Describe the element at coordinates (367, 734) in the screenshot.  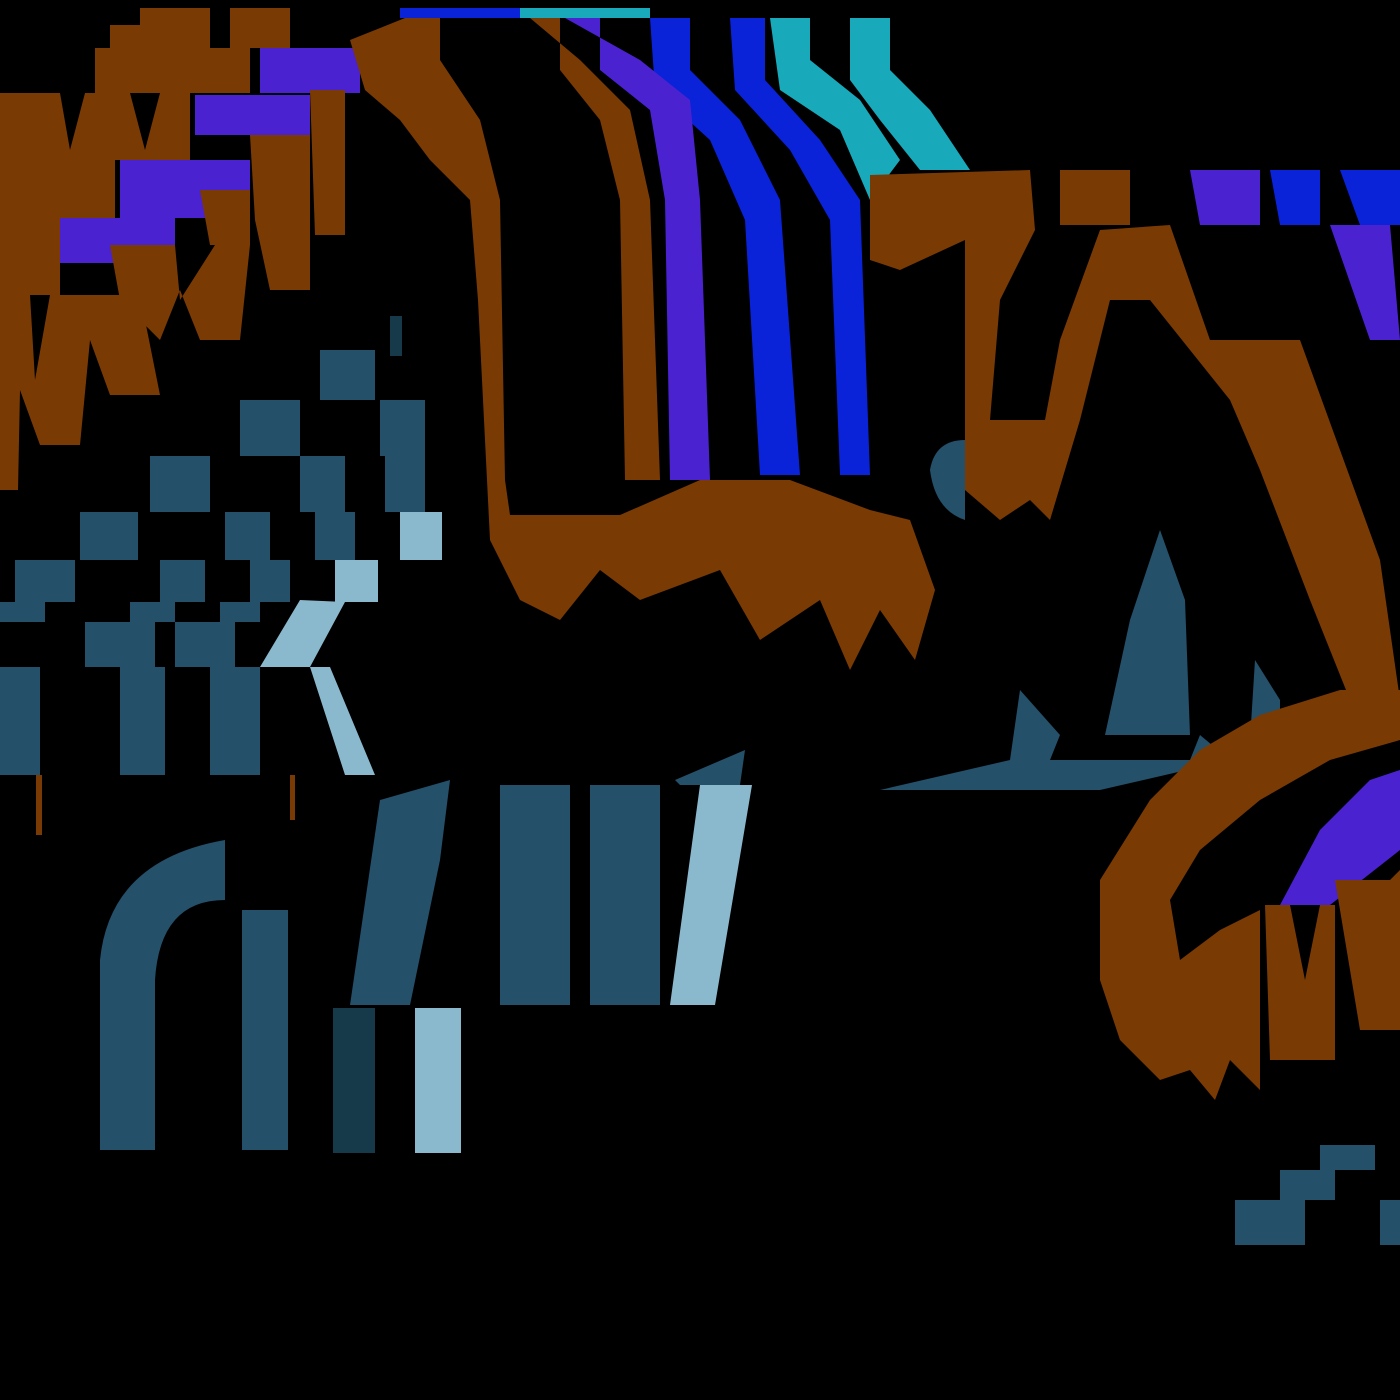
I see `dark-slate-fragments` at that location.